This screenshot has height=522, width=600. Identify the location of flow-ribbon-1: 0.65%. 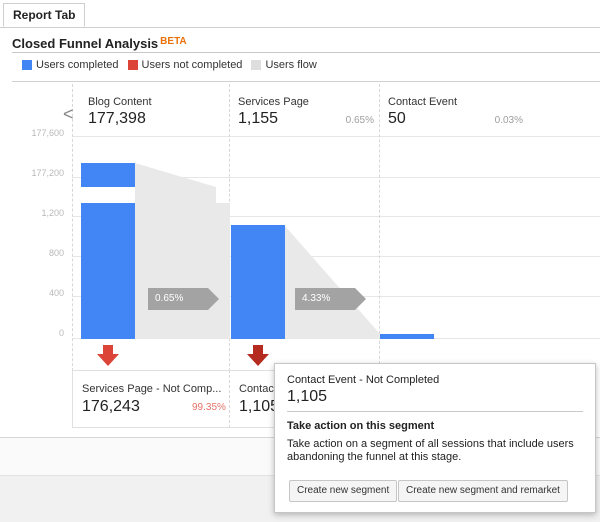
(183, 299).